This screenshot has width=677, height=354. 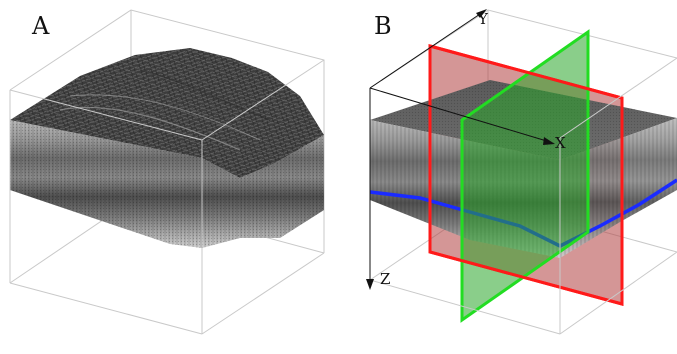 What do you see at coordinates (385, 279) in the screenshot?
I see `z-axis-label: Z` at bounding box center [385, 279].